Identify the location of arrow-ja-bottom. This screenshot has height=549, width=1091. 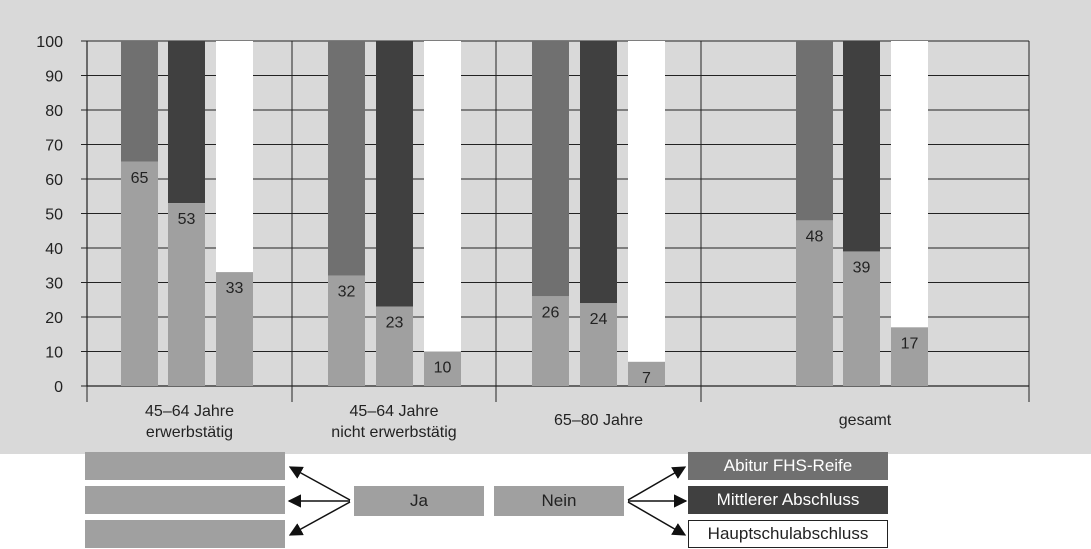
(320, 518).